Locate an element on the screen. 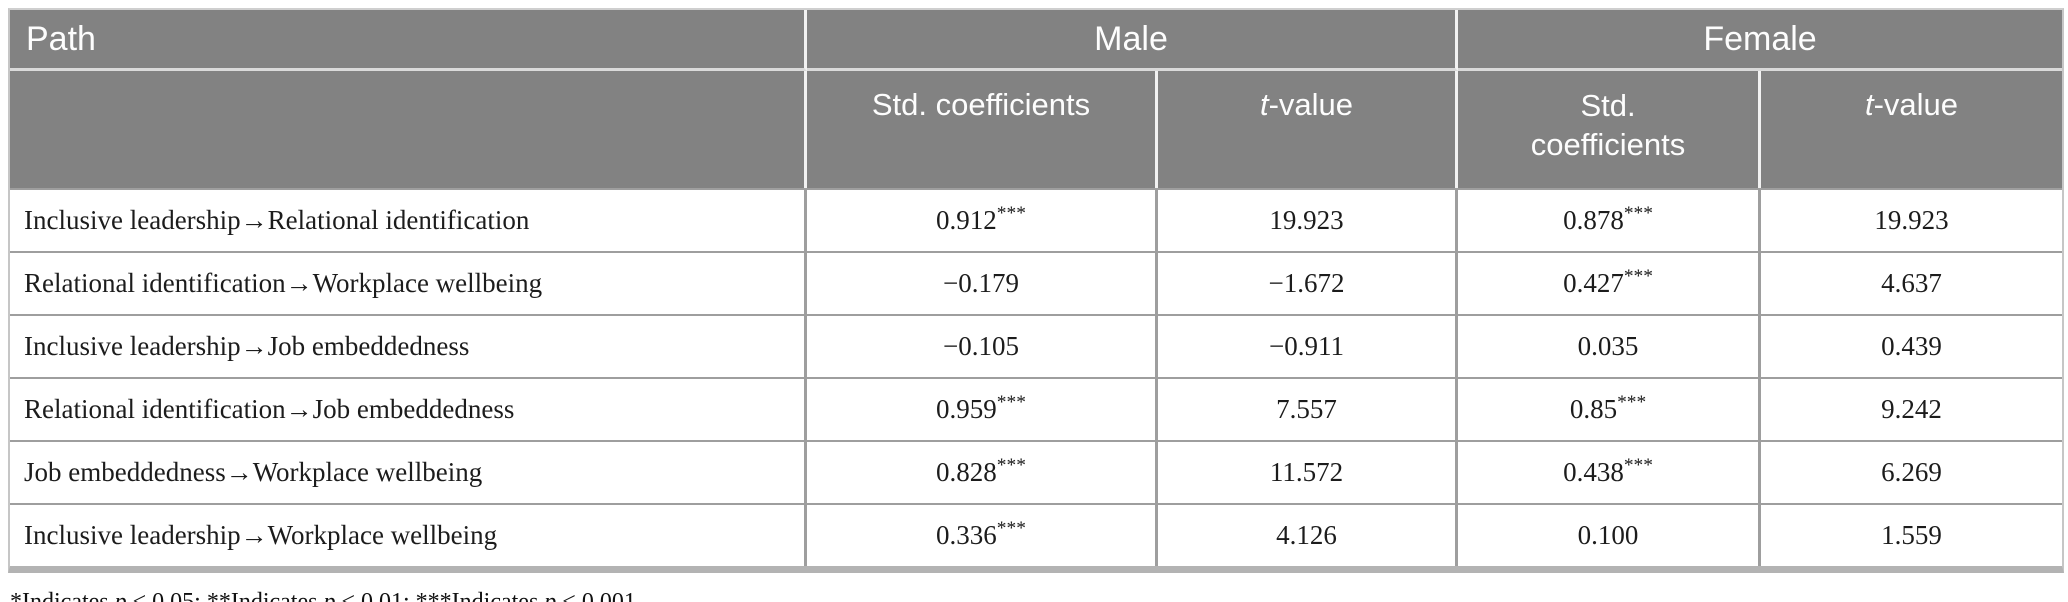 This screenshot has width=2068, height=602. cell-male-std: 0.959*** is located at coordinates (982, 408).